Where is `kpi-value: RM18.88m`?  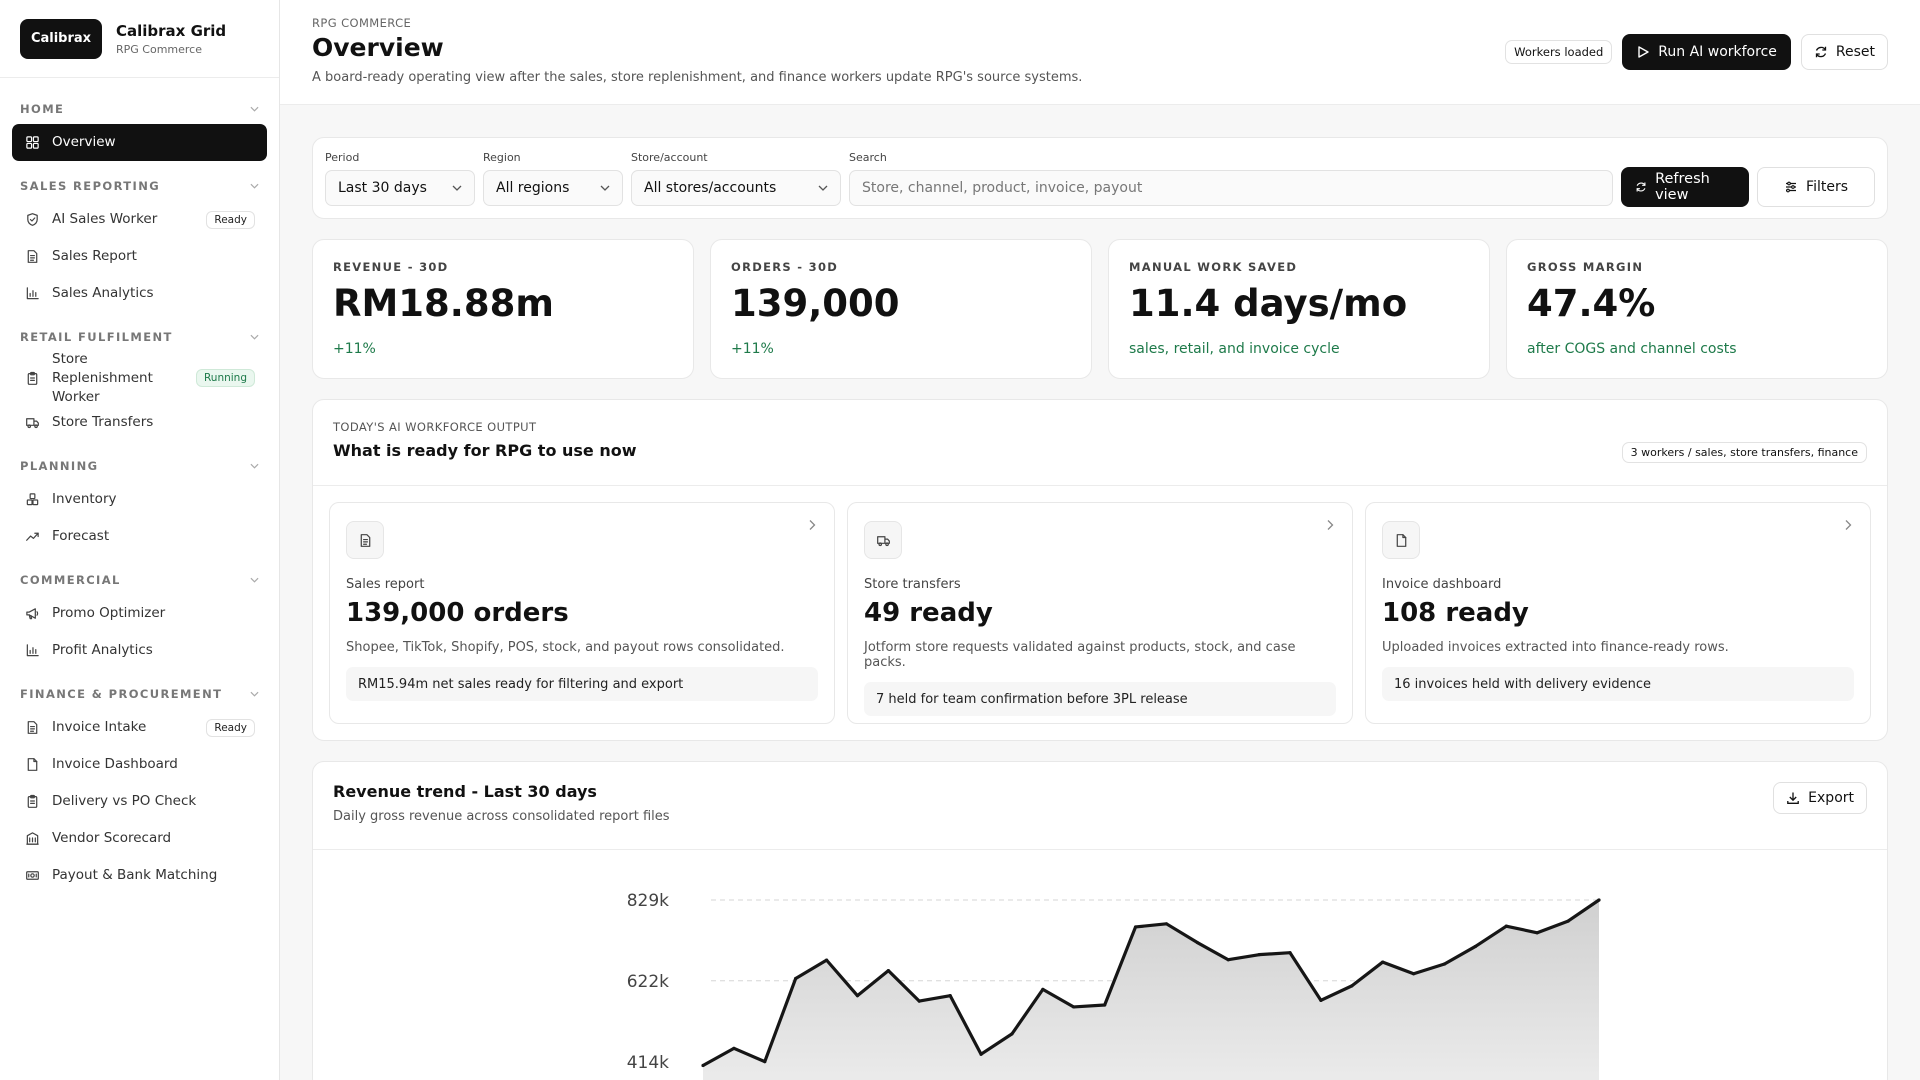
kpi-value: RM18.88m is located at coordinates (443, 303).